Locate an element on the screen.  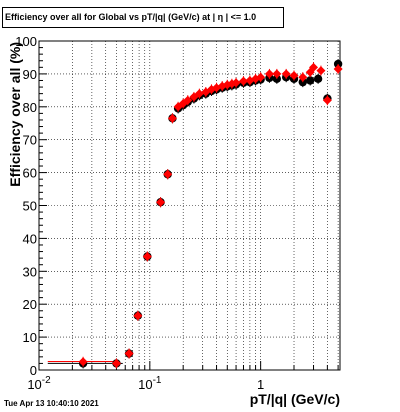
x-tick-label: 1 is located at coordinates (260, 384).